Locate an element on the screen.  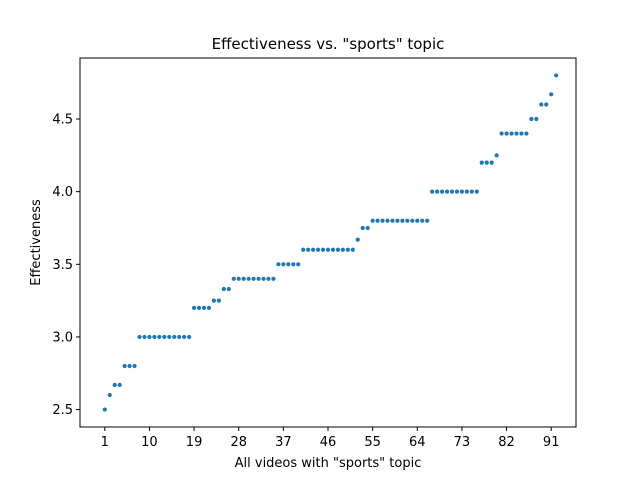
x-tick-label: 19 is located at coordinates (194, 442).